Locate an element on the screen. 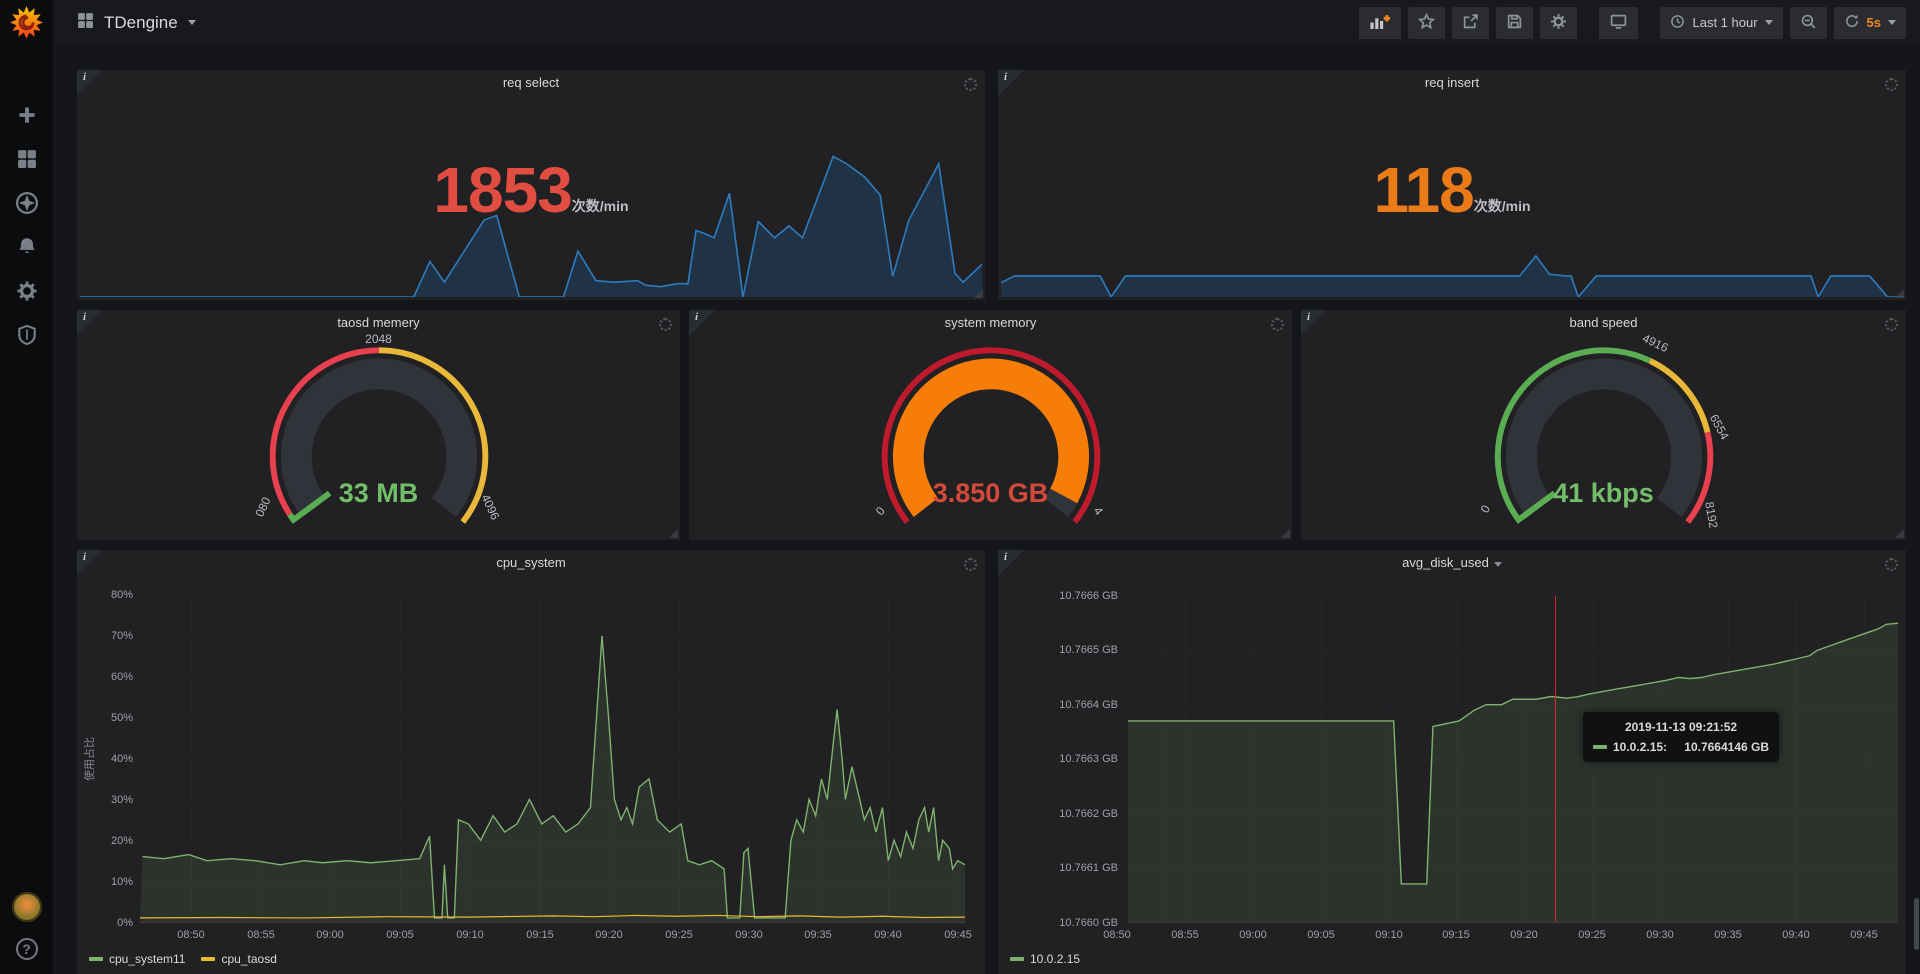  y-tick: 10.7661 GB is located at coordinates (1088, 868).